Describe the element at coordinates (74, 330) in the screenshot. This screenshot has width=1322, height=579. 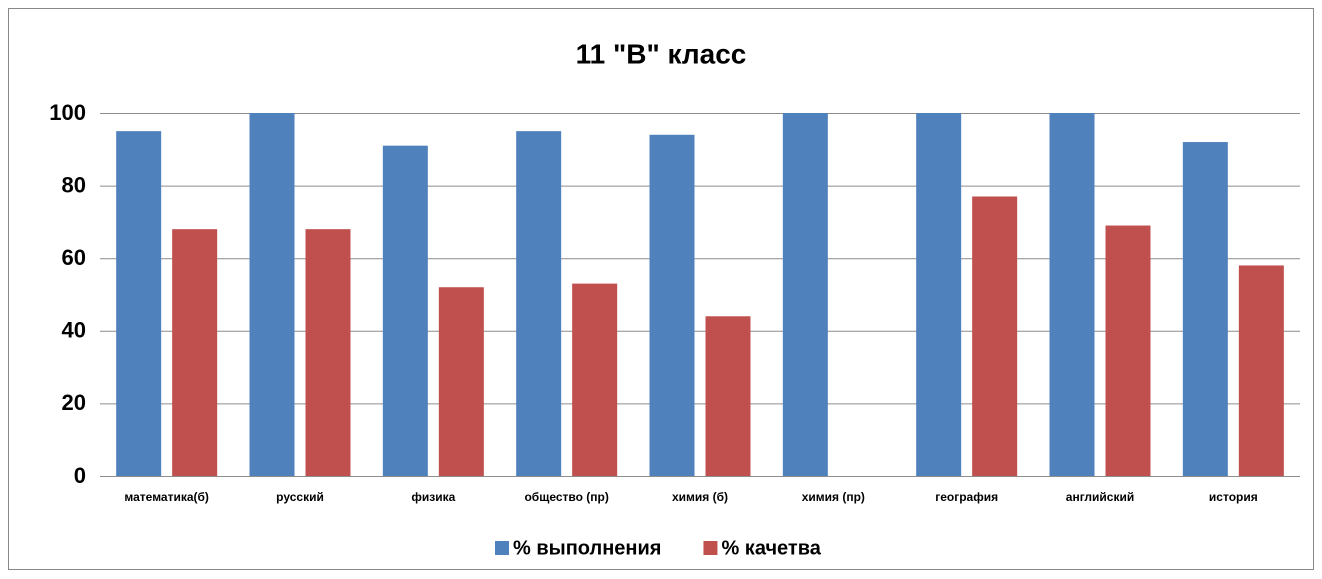
I see `y-tick-label: 40` at that location.